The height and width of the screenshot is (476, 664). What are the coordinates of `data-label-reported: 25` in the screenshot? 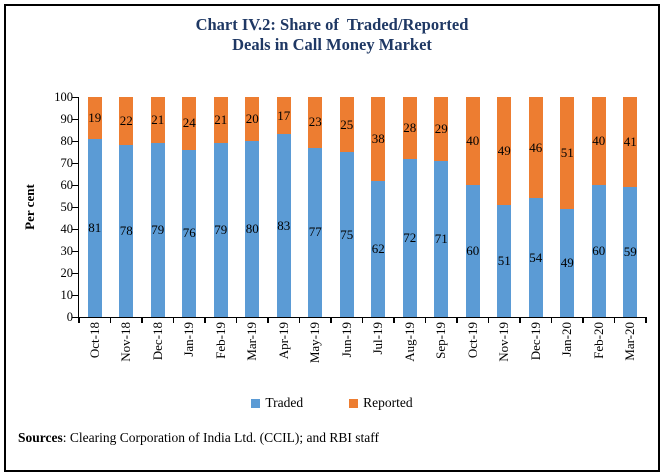 It's located at (347, 124).